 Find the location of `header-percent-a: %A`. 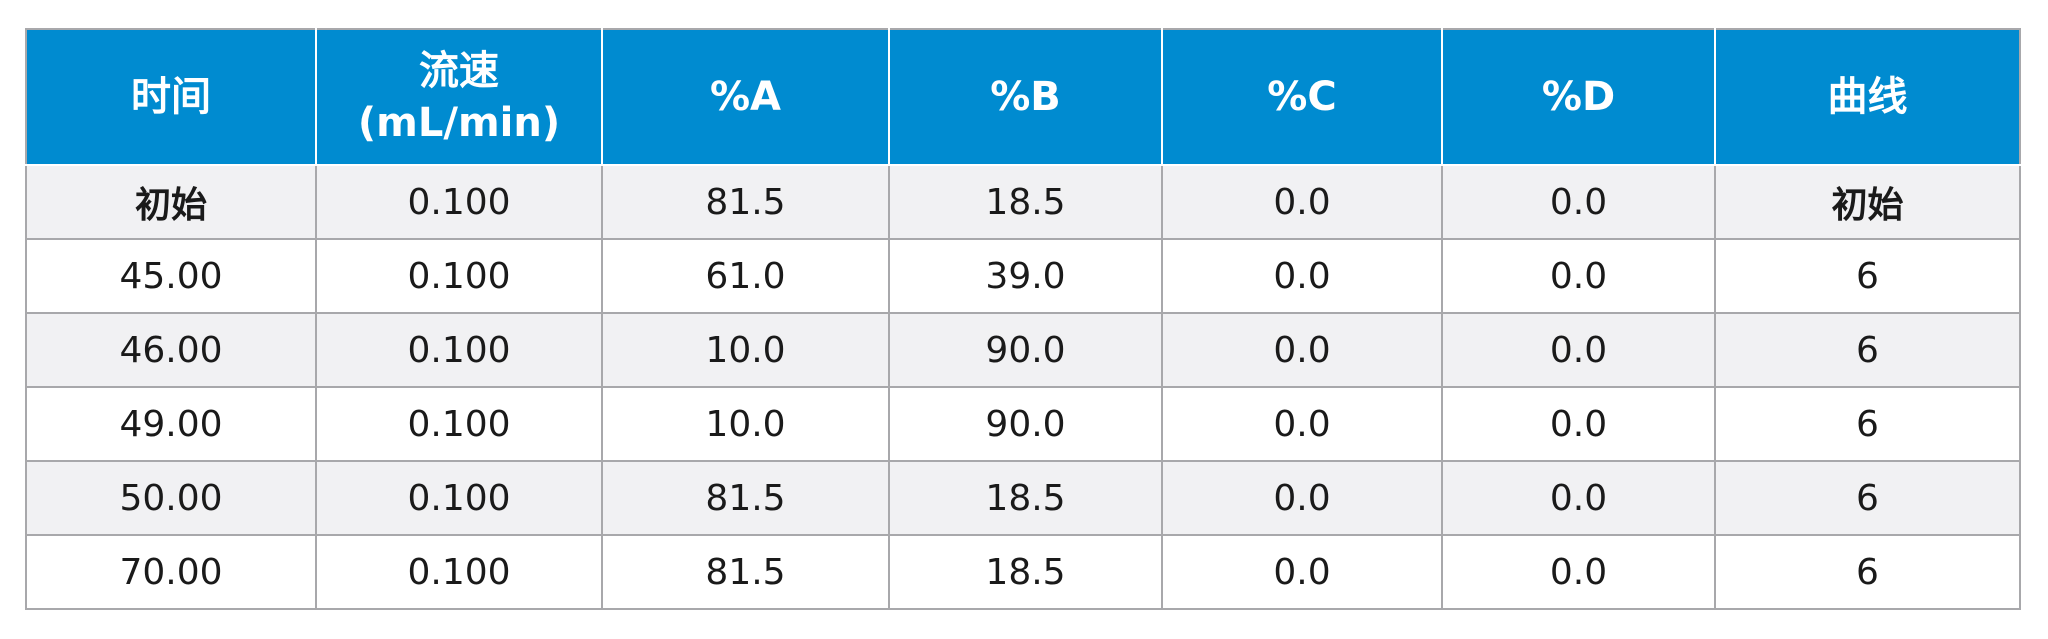

header-percent-a: %A is located at coordinates (745, 97).